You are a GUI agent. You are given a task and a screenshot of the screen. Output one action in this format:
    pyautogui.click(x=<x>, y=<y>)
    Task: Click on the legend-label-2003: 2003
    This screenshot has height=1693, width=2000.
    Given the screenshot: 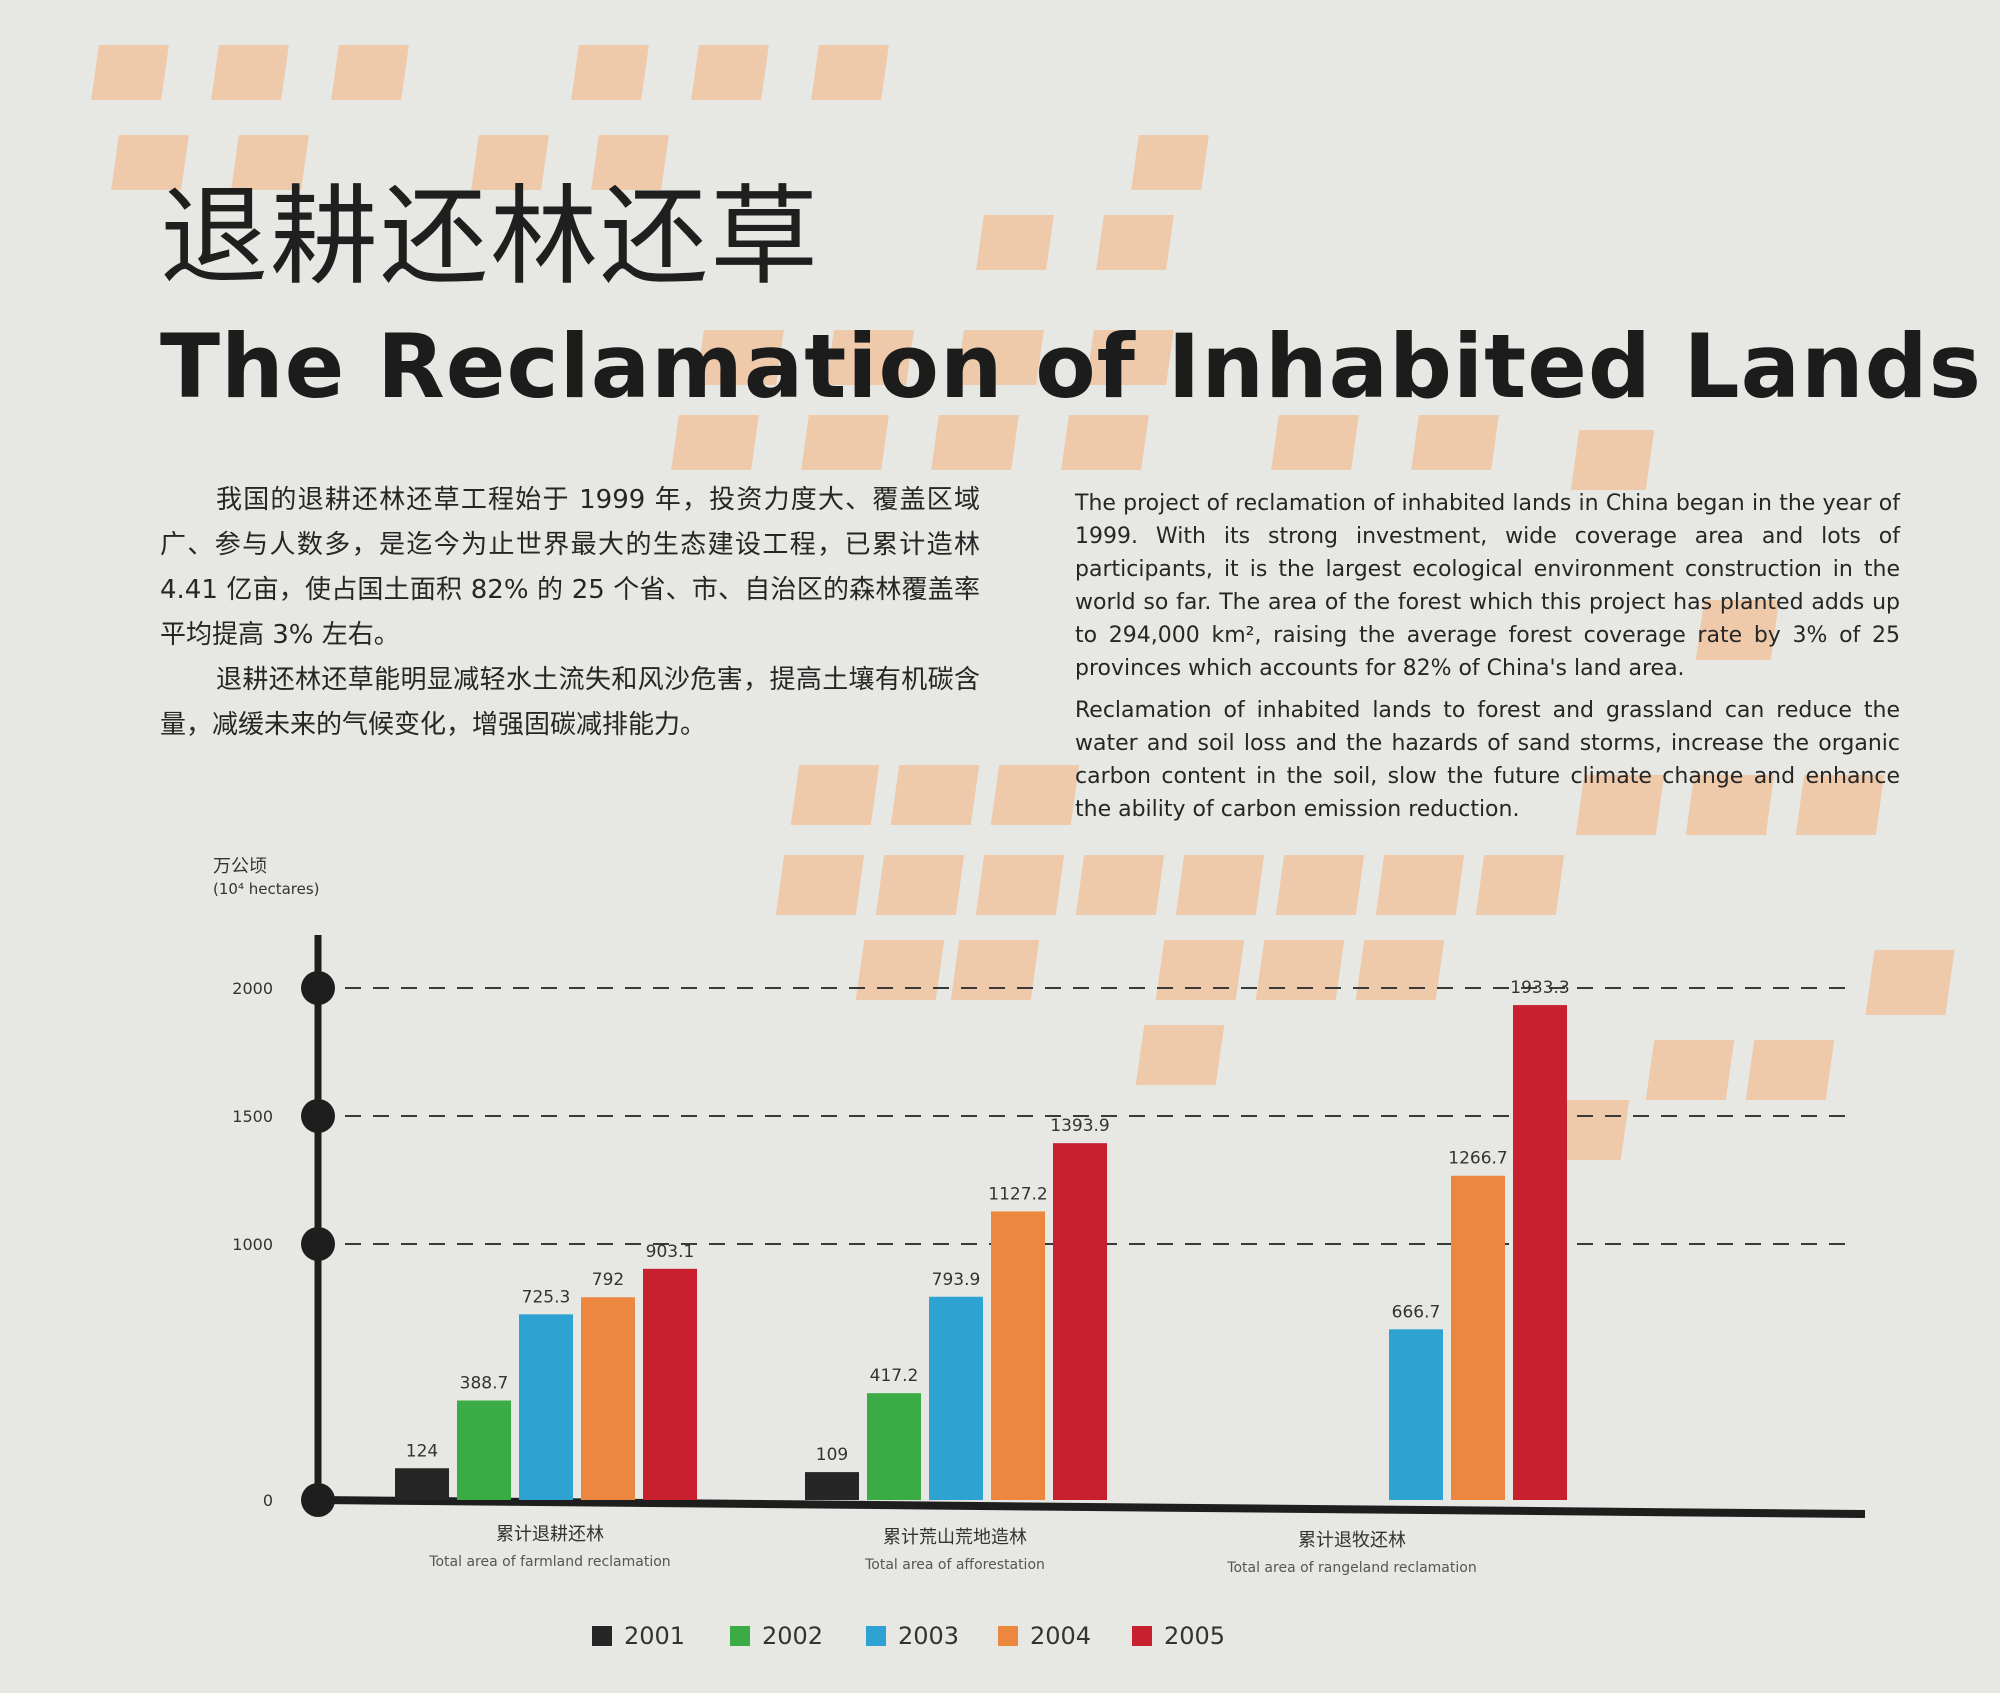 What is the action you would take?
    pyautogui.click(x=929, y=1636)
    